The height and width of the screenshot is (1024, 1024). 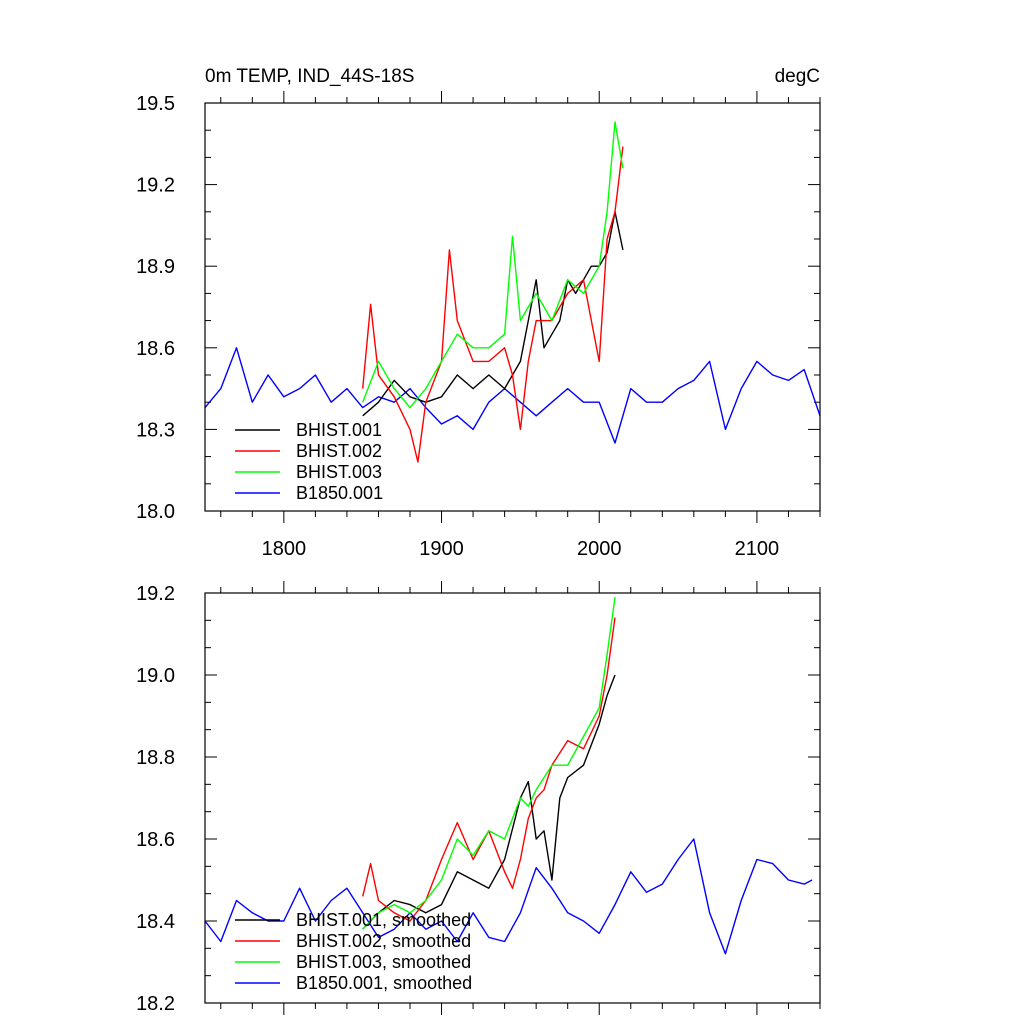 I want to click on top-legend-label-1: BHIST.001, so click(x=339, y=430).